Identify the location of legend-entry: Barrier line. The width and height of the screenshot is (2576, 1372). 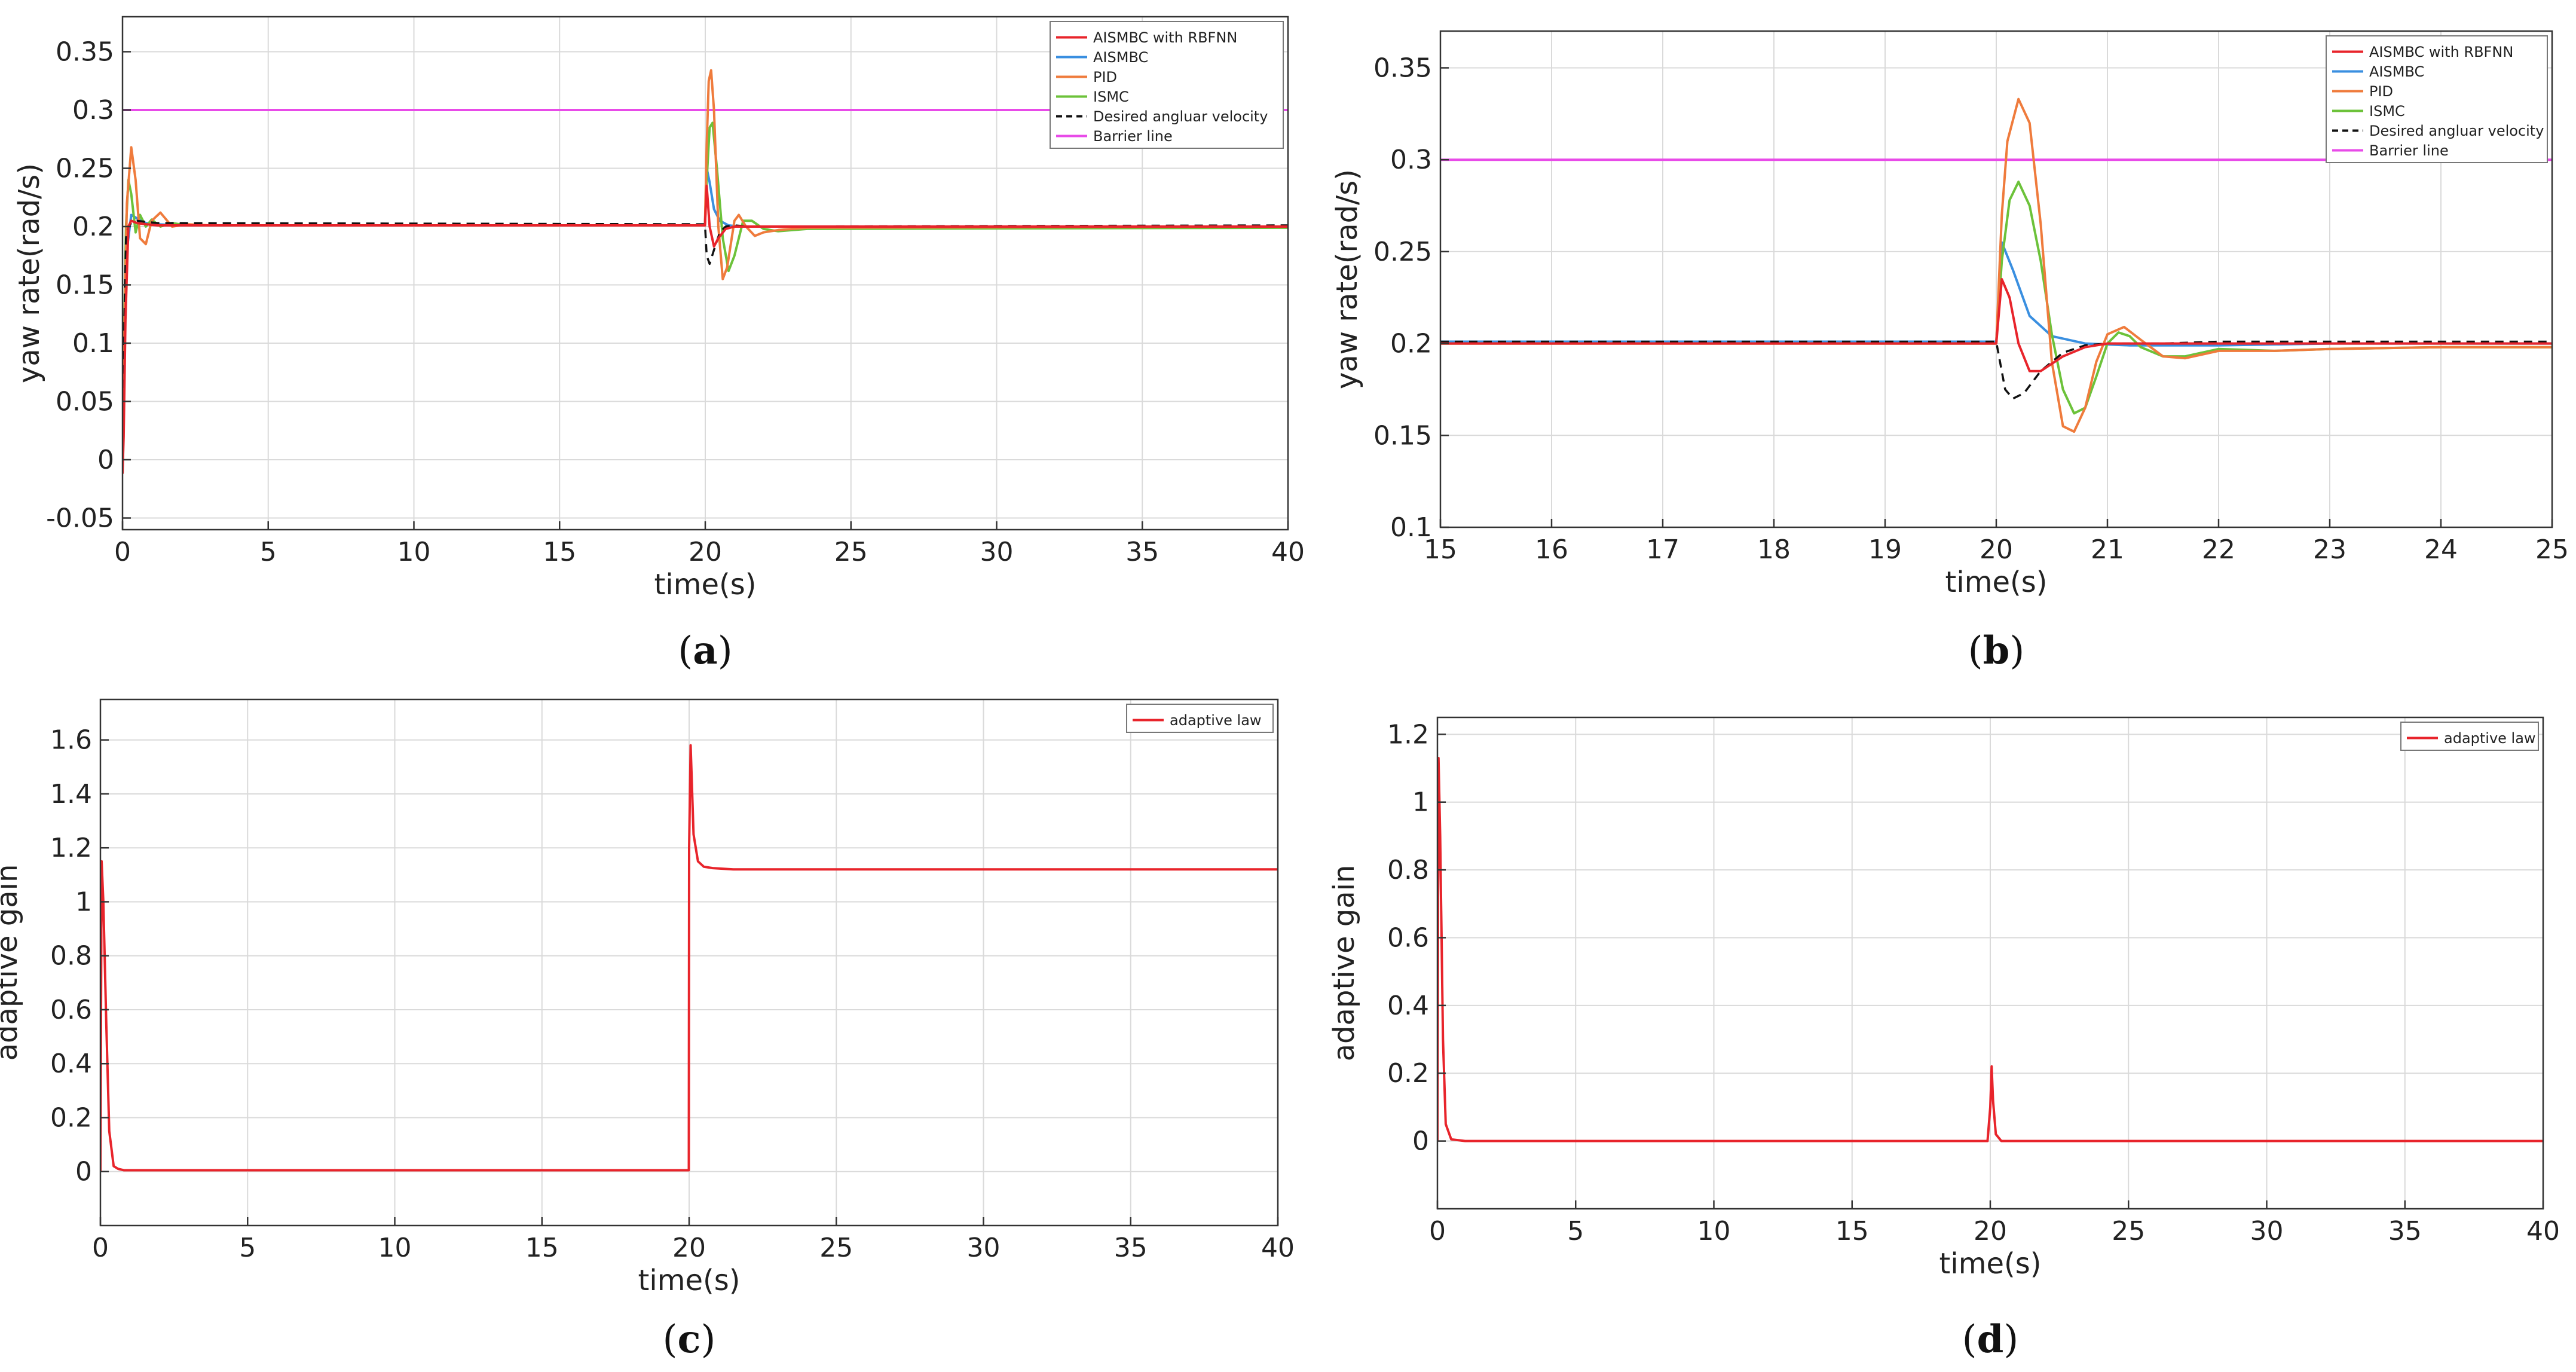
(1133, 136).